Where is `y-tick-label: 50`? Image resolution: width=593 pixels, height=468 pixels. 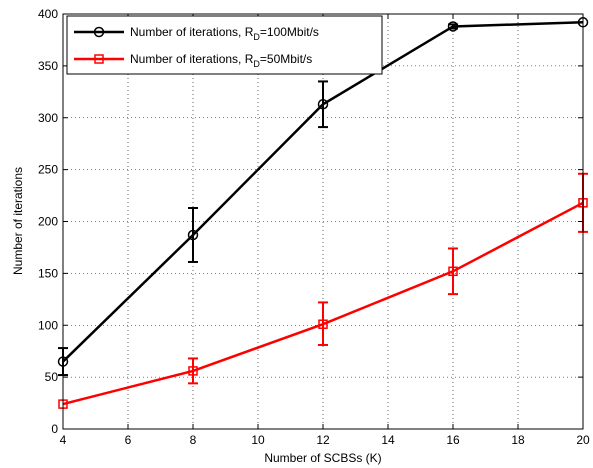 y-tick-label: 50 is located at coordinates (52, 377).